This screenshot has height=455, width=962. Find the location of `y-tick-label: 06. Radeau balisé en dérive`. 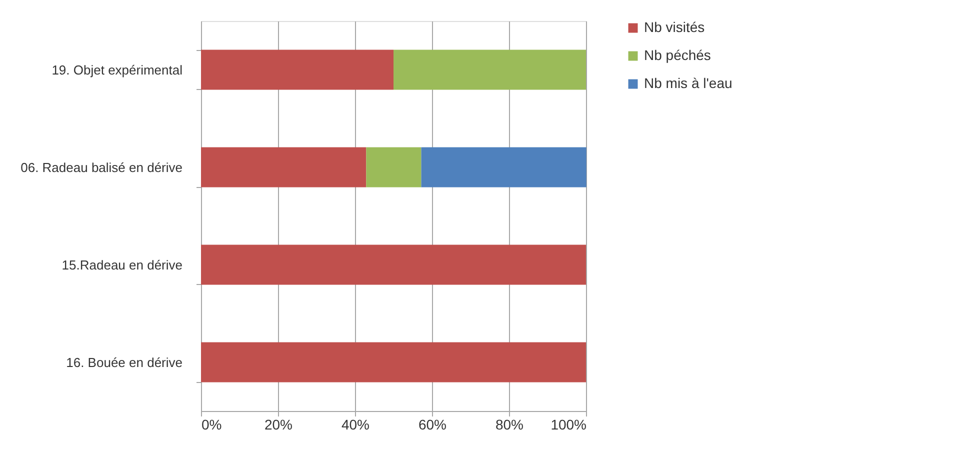

y-tick-label: 06. Radeau balisé en dérive is located at coordinates (101, 167).